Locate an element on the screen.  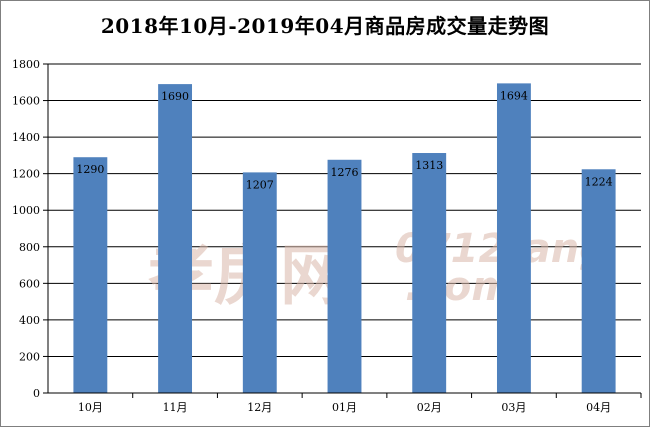
data-label: 1224 is located at coordinates (599, 181).